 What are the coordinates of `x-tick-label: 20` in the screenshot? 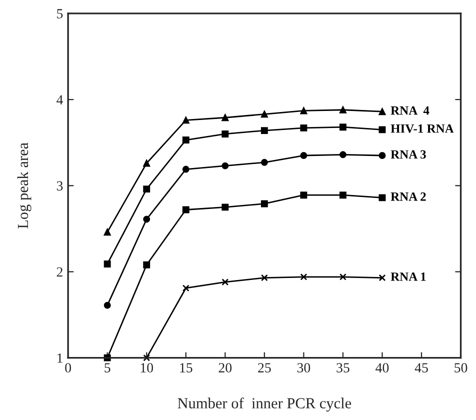 It's located at (225, 367).